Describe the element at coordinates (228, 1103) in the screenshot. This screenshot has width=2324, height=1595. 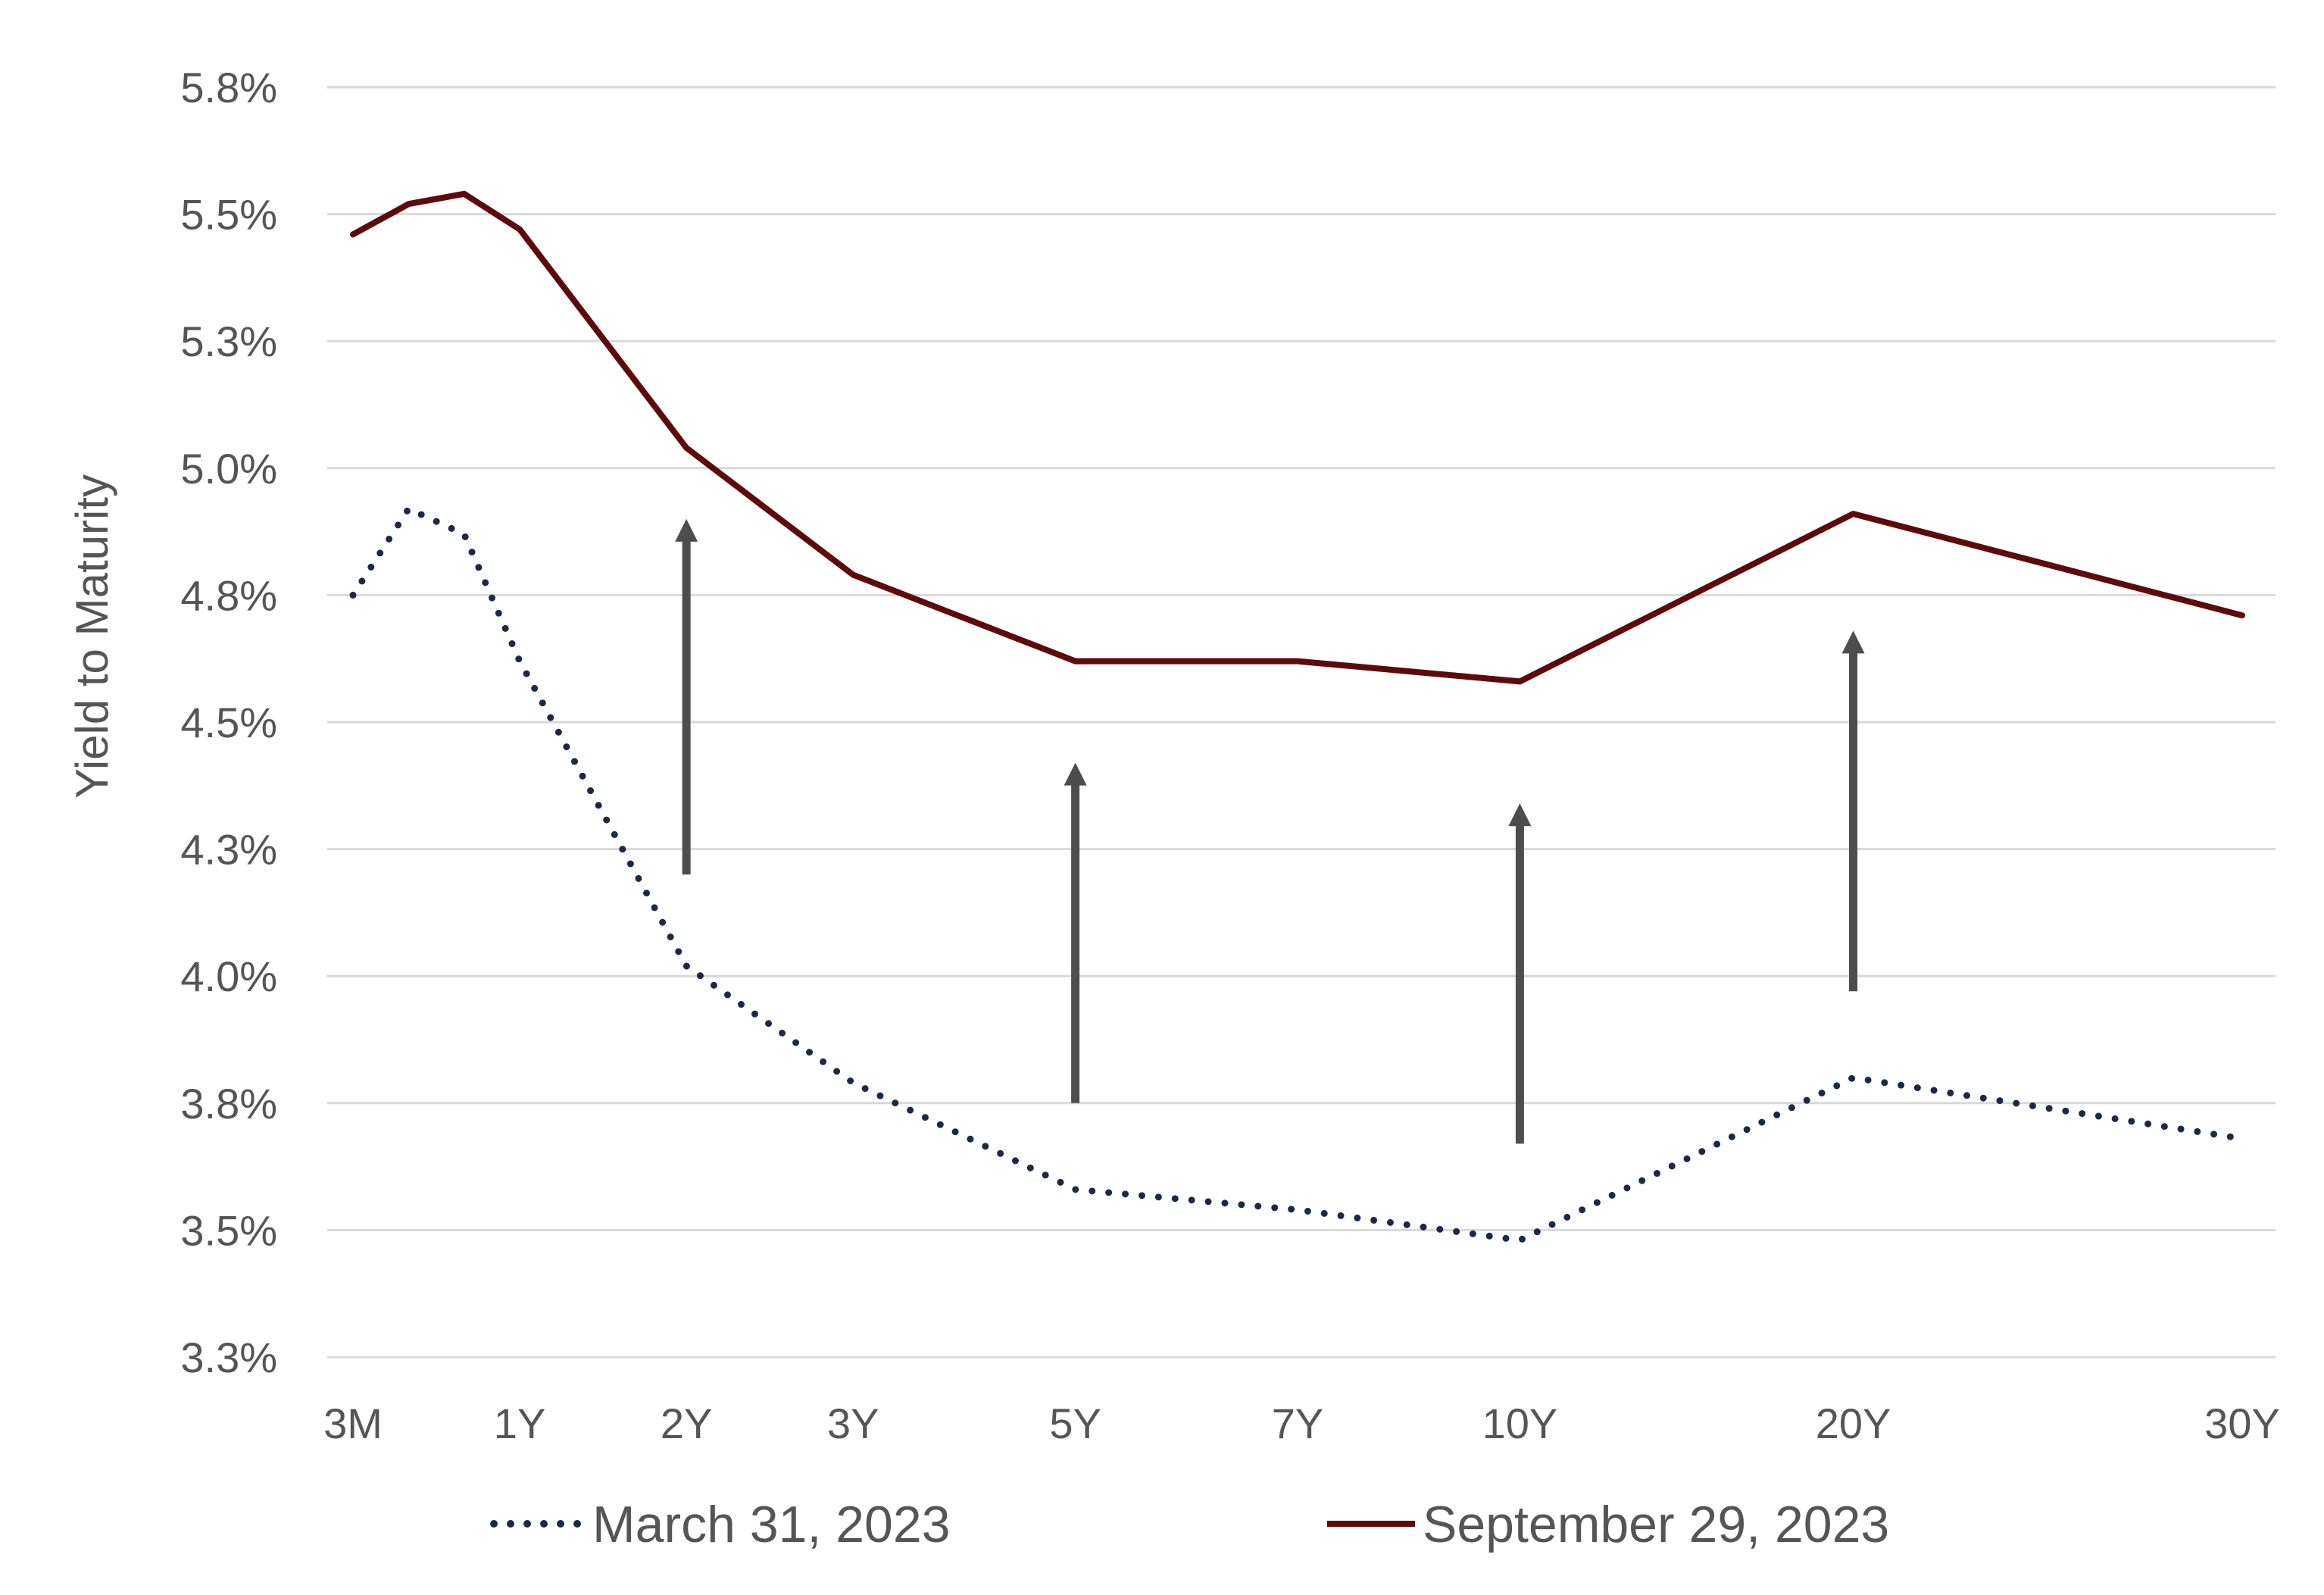
I see `y-tick-label-2: 3.8%` at that location.